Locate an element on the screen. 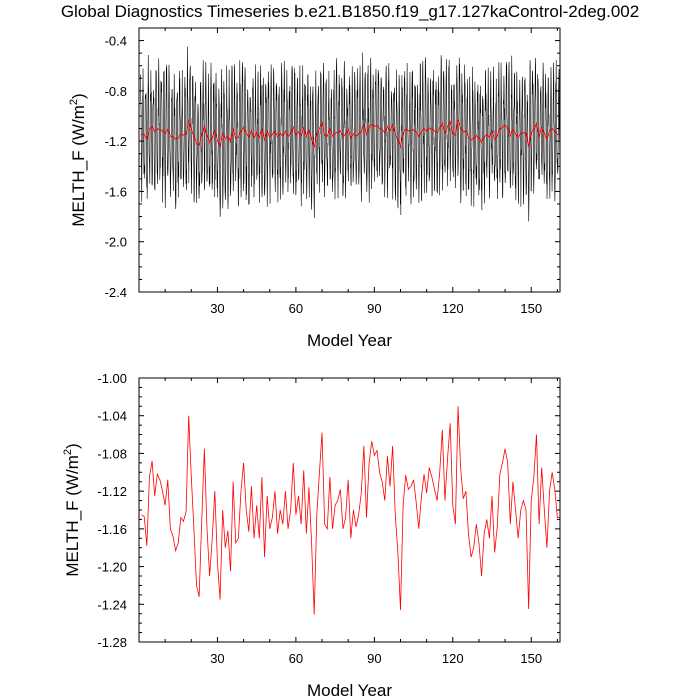  top-xtick-label: 150 is located at coordinates (531, 308).